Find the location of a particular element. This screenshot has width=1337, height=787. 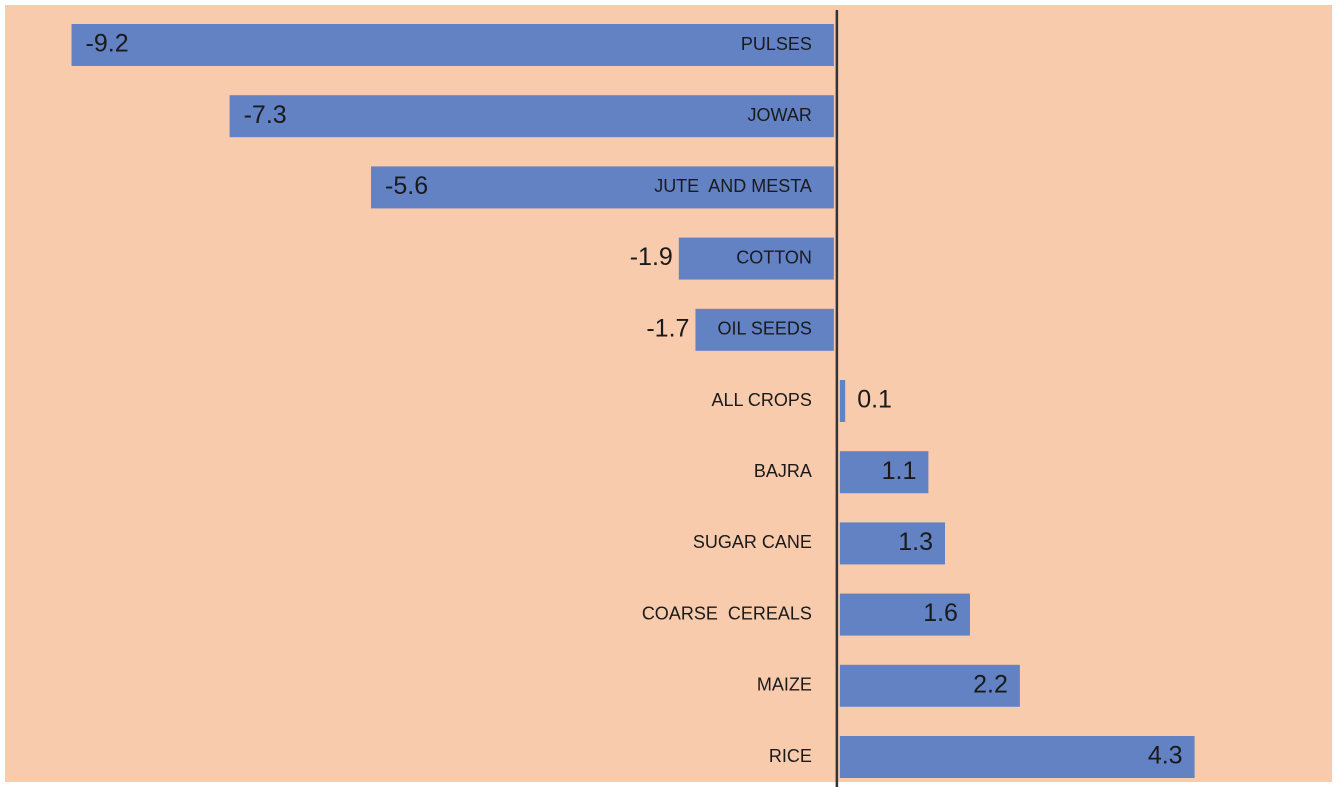

category-label: ALL CROPS is located at coordinates (762, 400).